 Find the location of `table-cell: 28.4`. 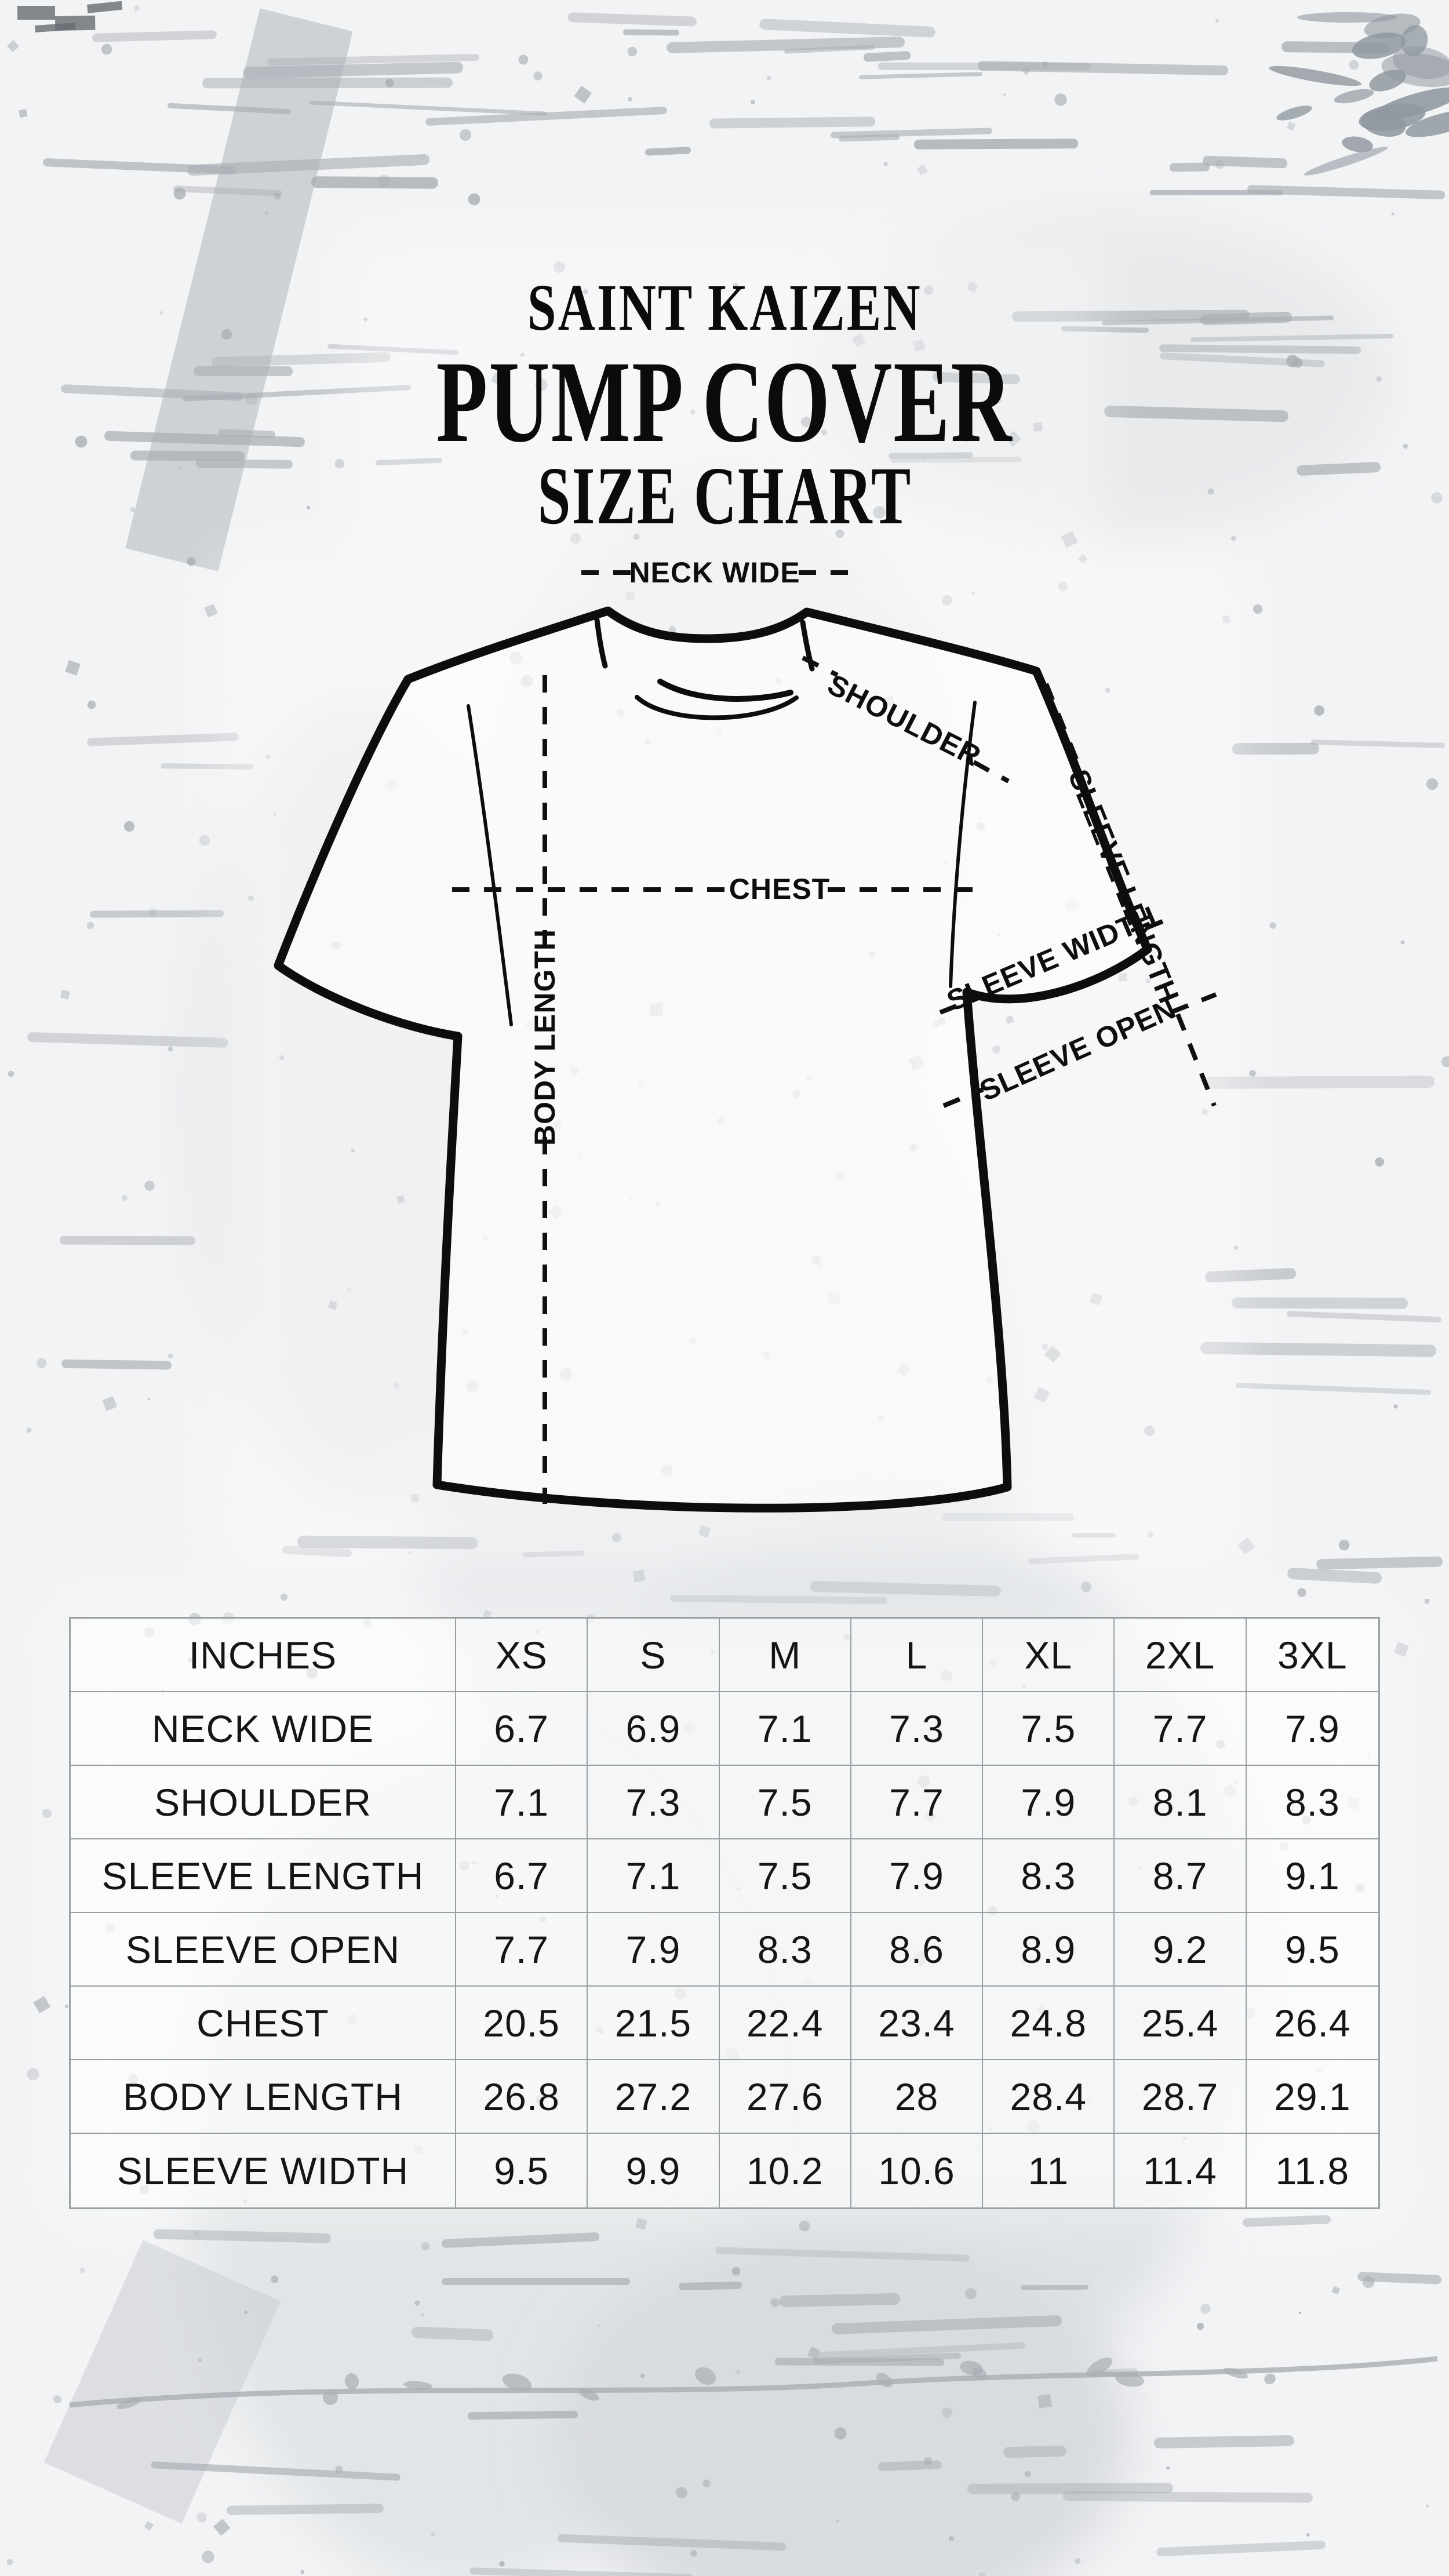

table-cell: 28.4 is located at coordinates (1049, 2097).